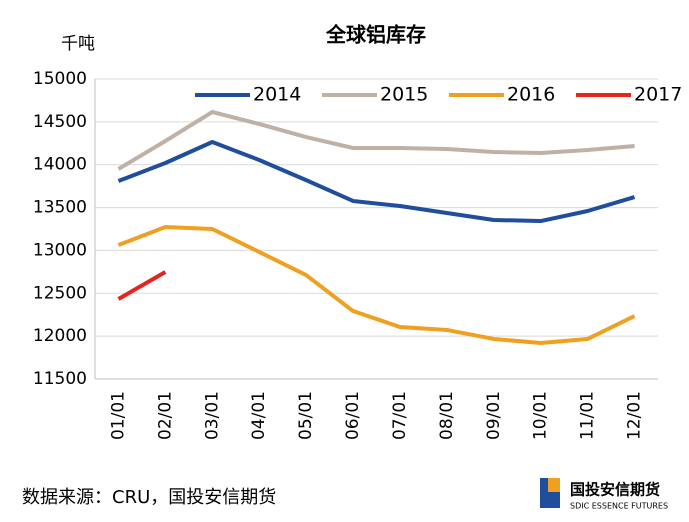  Describe the element at coordinates (353, 415) in the screenshot. I see `x-tick-label: 06/01` at that location.